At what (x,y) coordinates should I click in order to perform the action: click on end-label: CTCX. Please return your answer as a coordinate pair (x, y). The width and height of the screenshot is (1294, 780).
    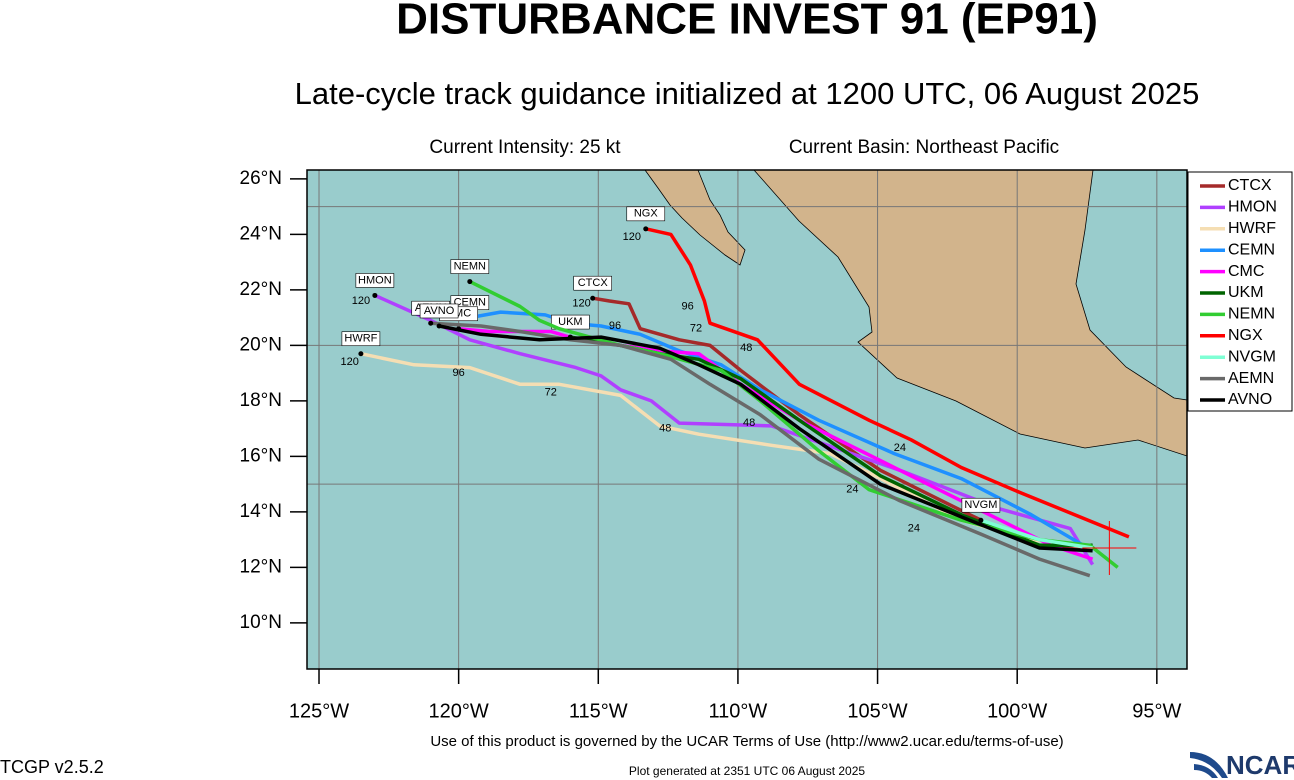
    Looking at the image, I should click on (593, 283).